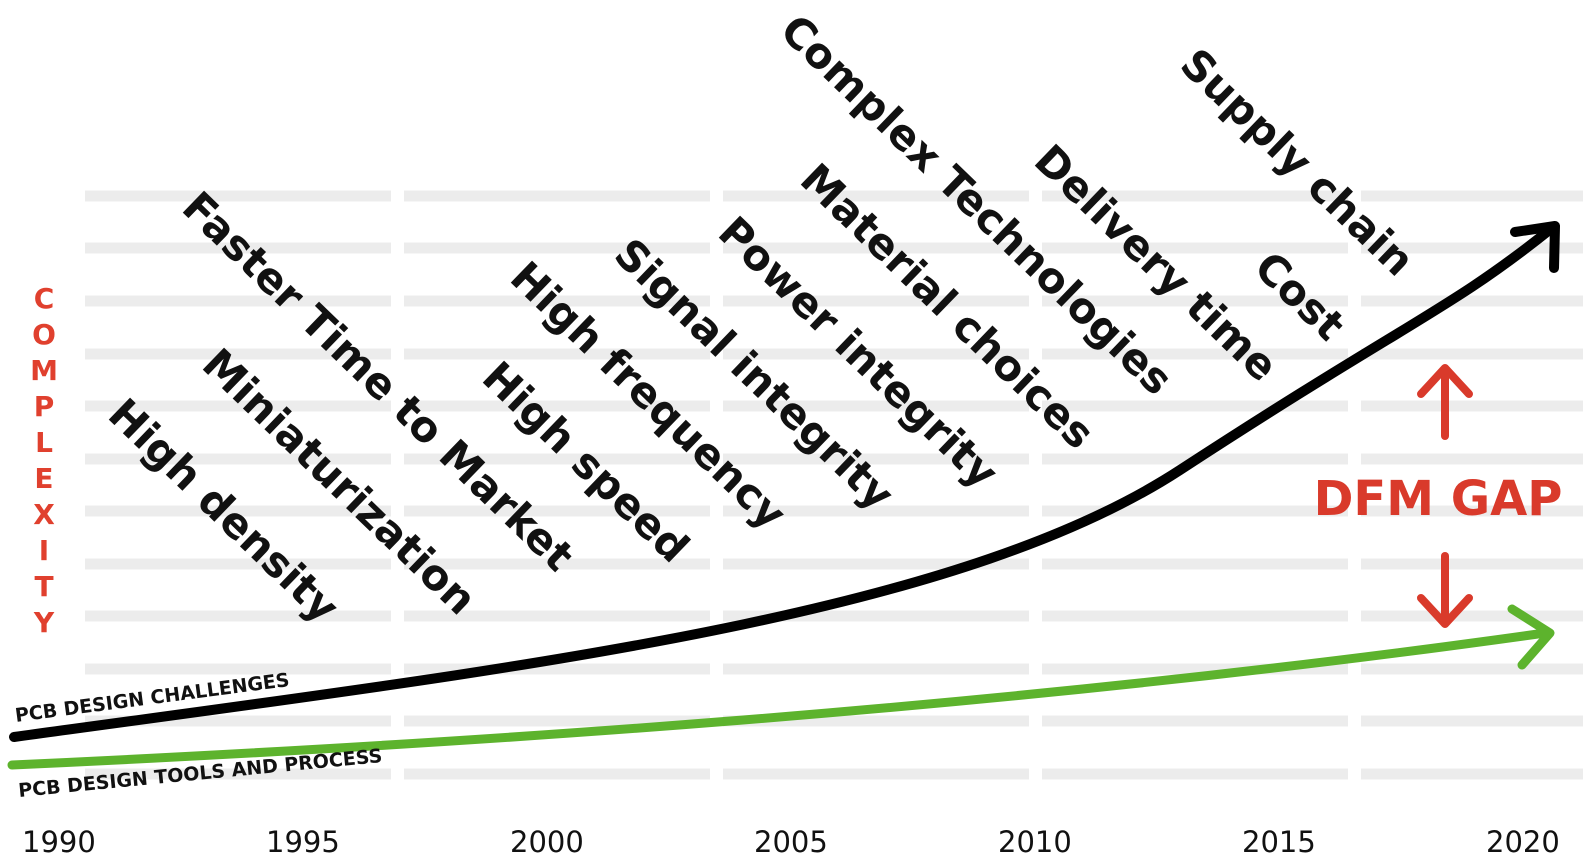 The image size is (1583, 865). What do you see at coordinates (44, 460) in the screenshot?
I see `complexity-axis-label: C O M P L E X I T Y` at bounding box center [44, 460].